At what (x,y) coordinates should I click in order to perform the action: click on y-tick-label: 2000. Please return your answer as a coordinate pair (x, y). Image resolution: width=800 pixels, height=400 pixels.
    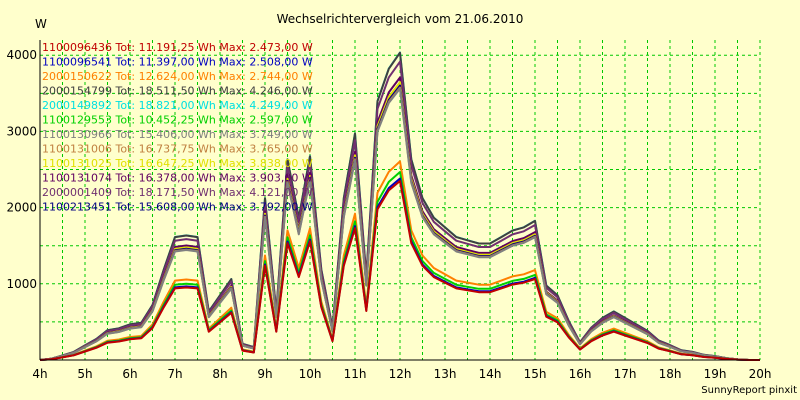
    Looking at the image, I should click on (21, 208).